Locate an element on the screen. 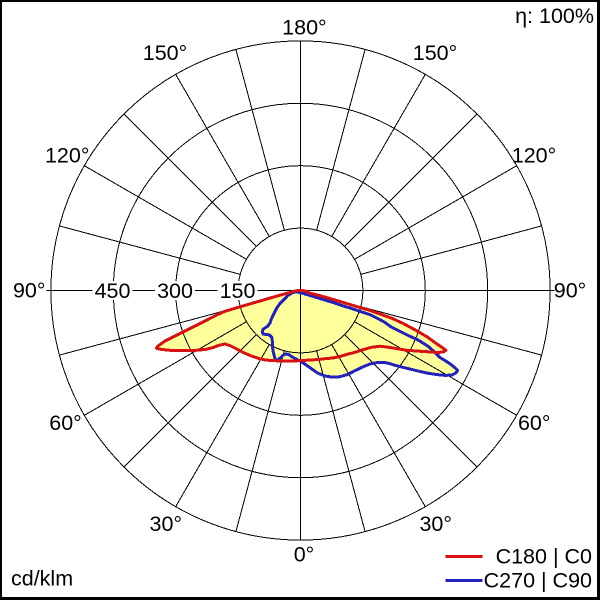 This screenshot has width=600, height=605. svg-text: 0° is located at coordinates (304, 555).